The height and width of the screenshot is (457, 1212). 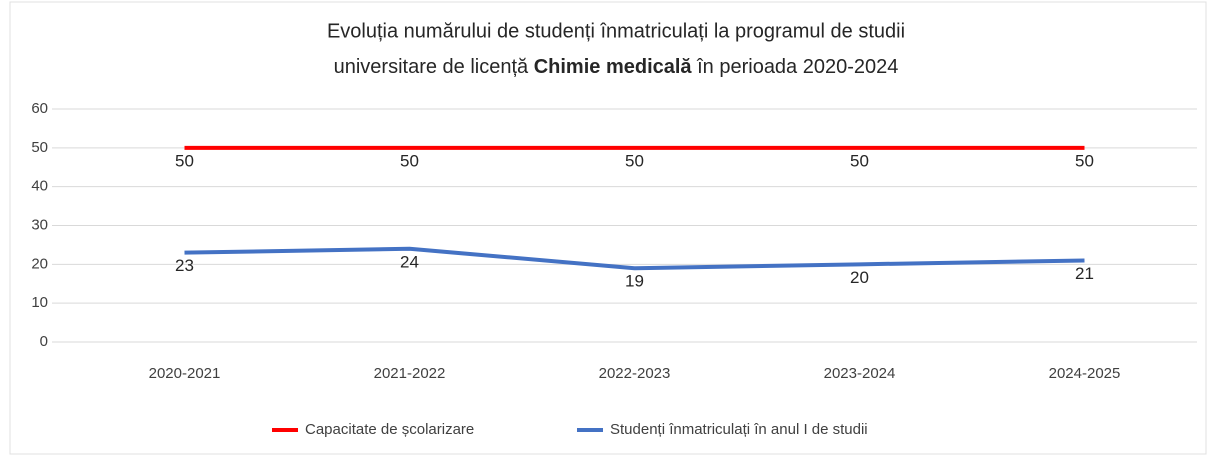 I want to click on x-tick-label: 2022-2023, so click(x=635, y=373).